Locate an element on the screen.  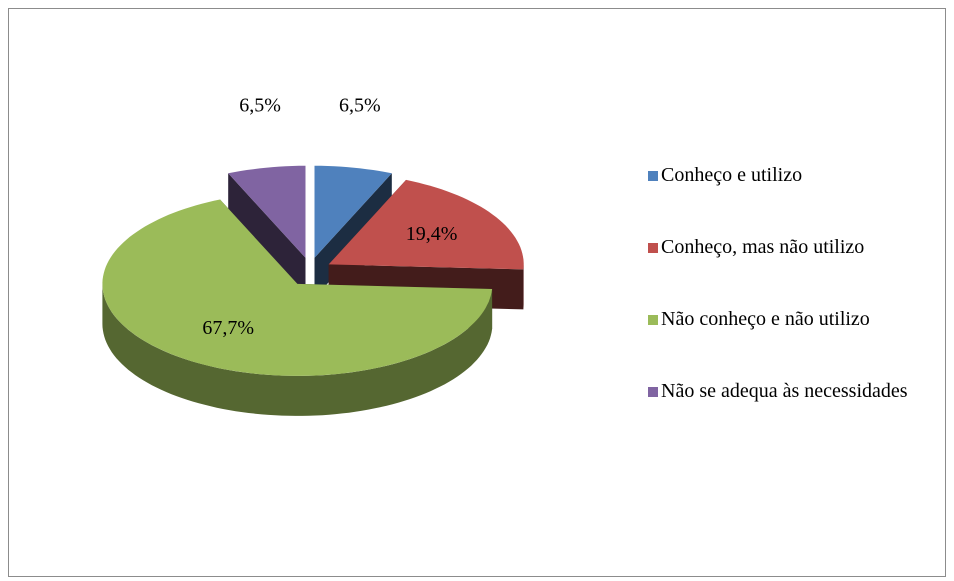
legend-label: Conheço, mas não utilizo is located at coordinates (763, 247).